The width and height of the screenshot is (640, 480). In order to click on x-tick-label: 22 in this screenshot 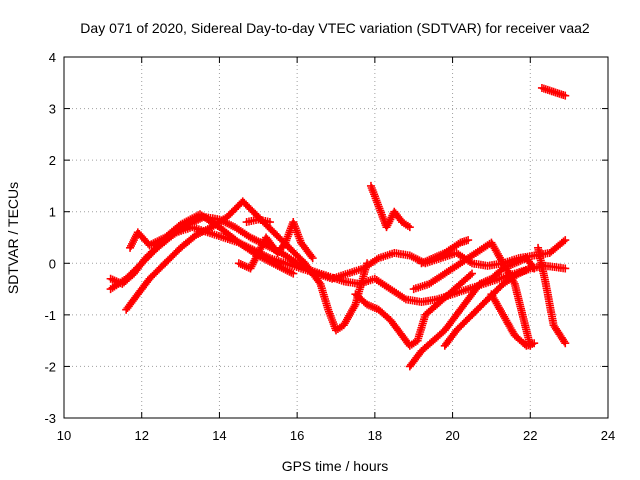, I will do `click(530, 435)`.